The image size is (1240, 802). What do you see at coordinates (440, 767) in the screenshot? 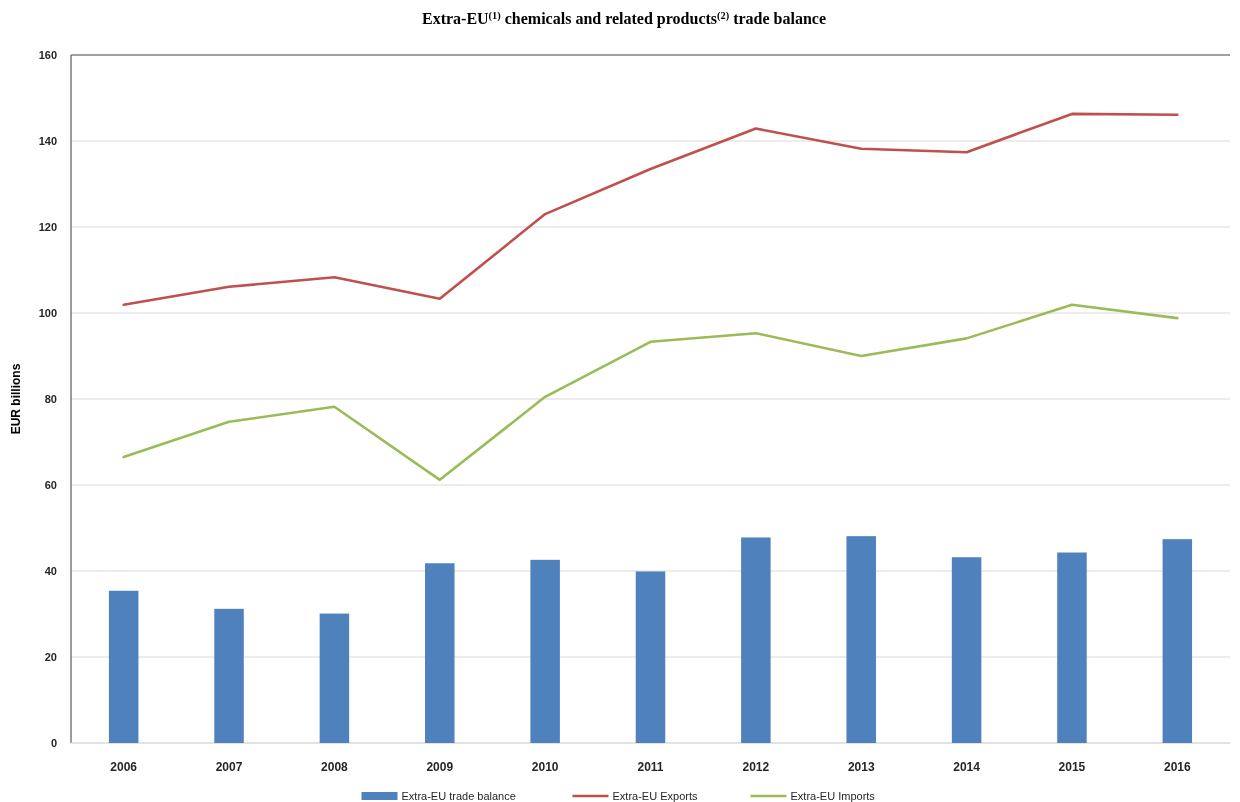
I see `x-tick-label: 2009` at bounding box center [440, 767].